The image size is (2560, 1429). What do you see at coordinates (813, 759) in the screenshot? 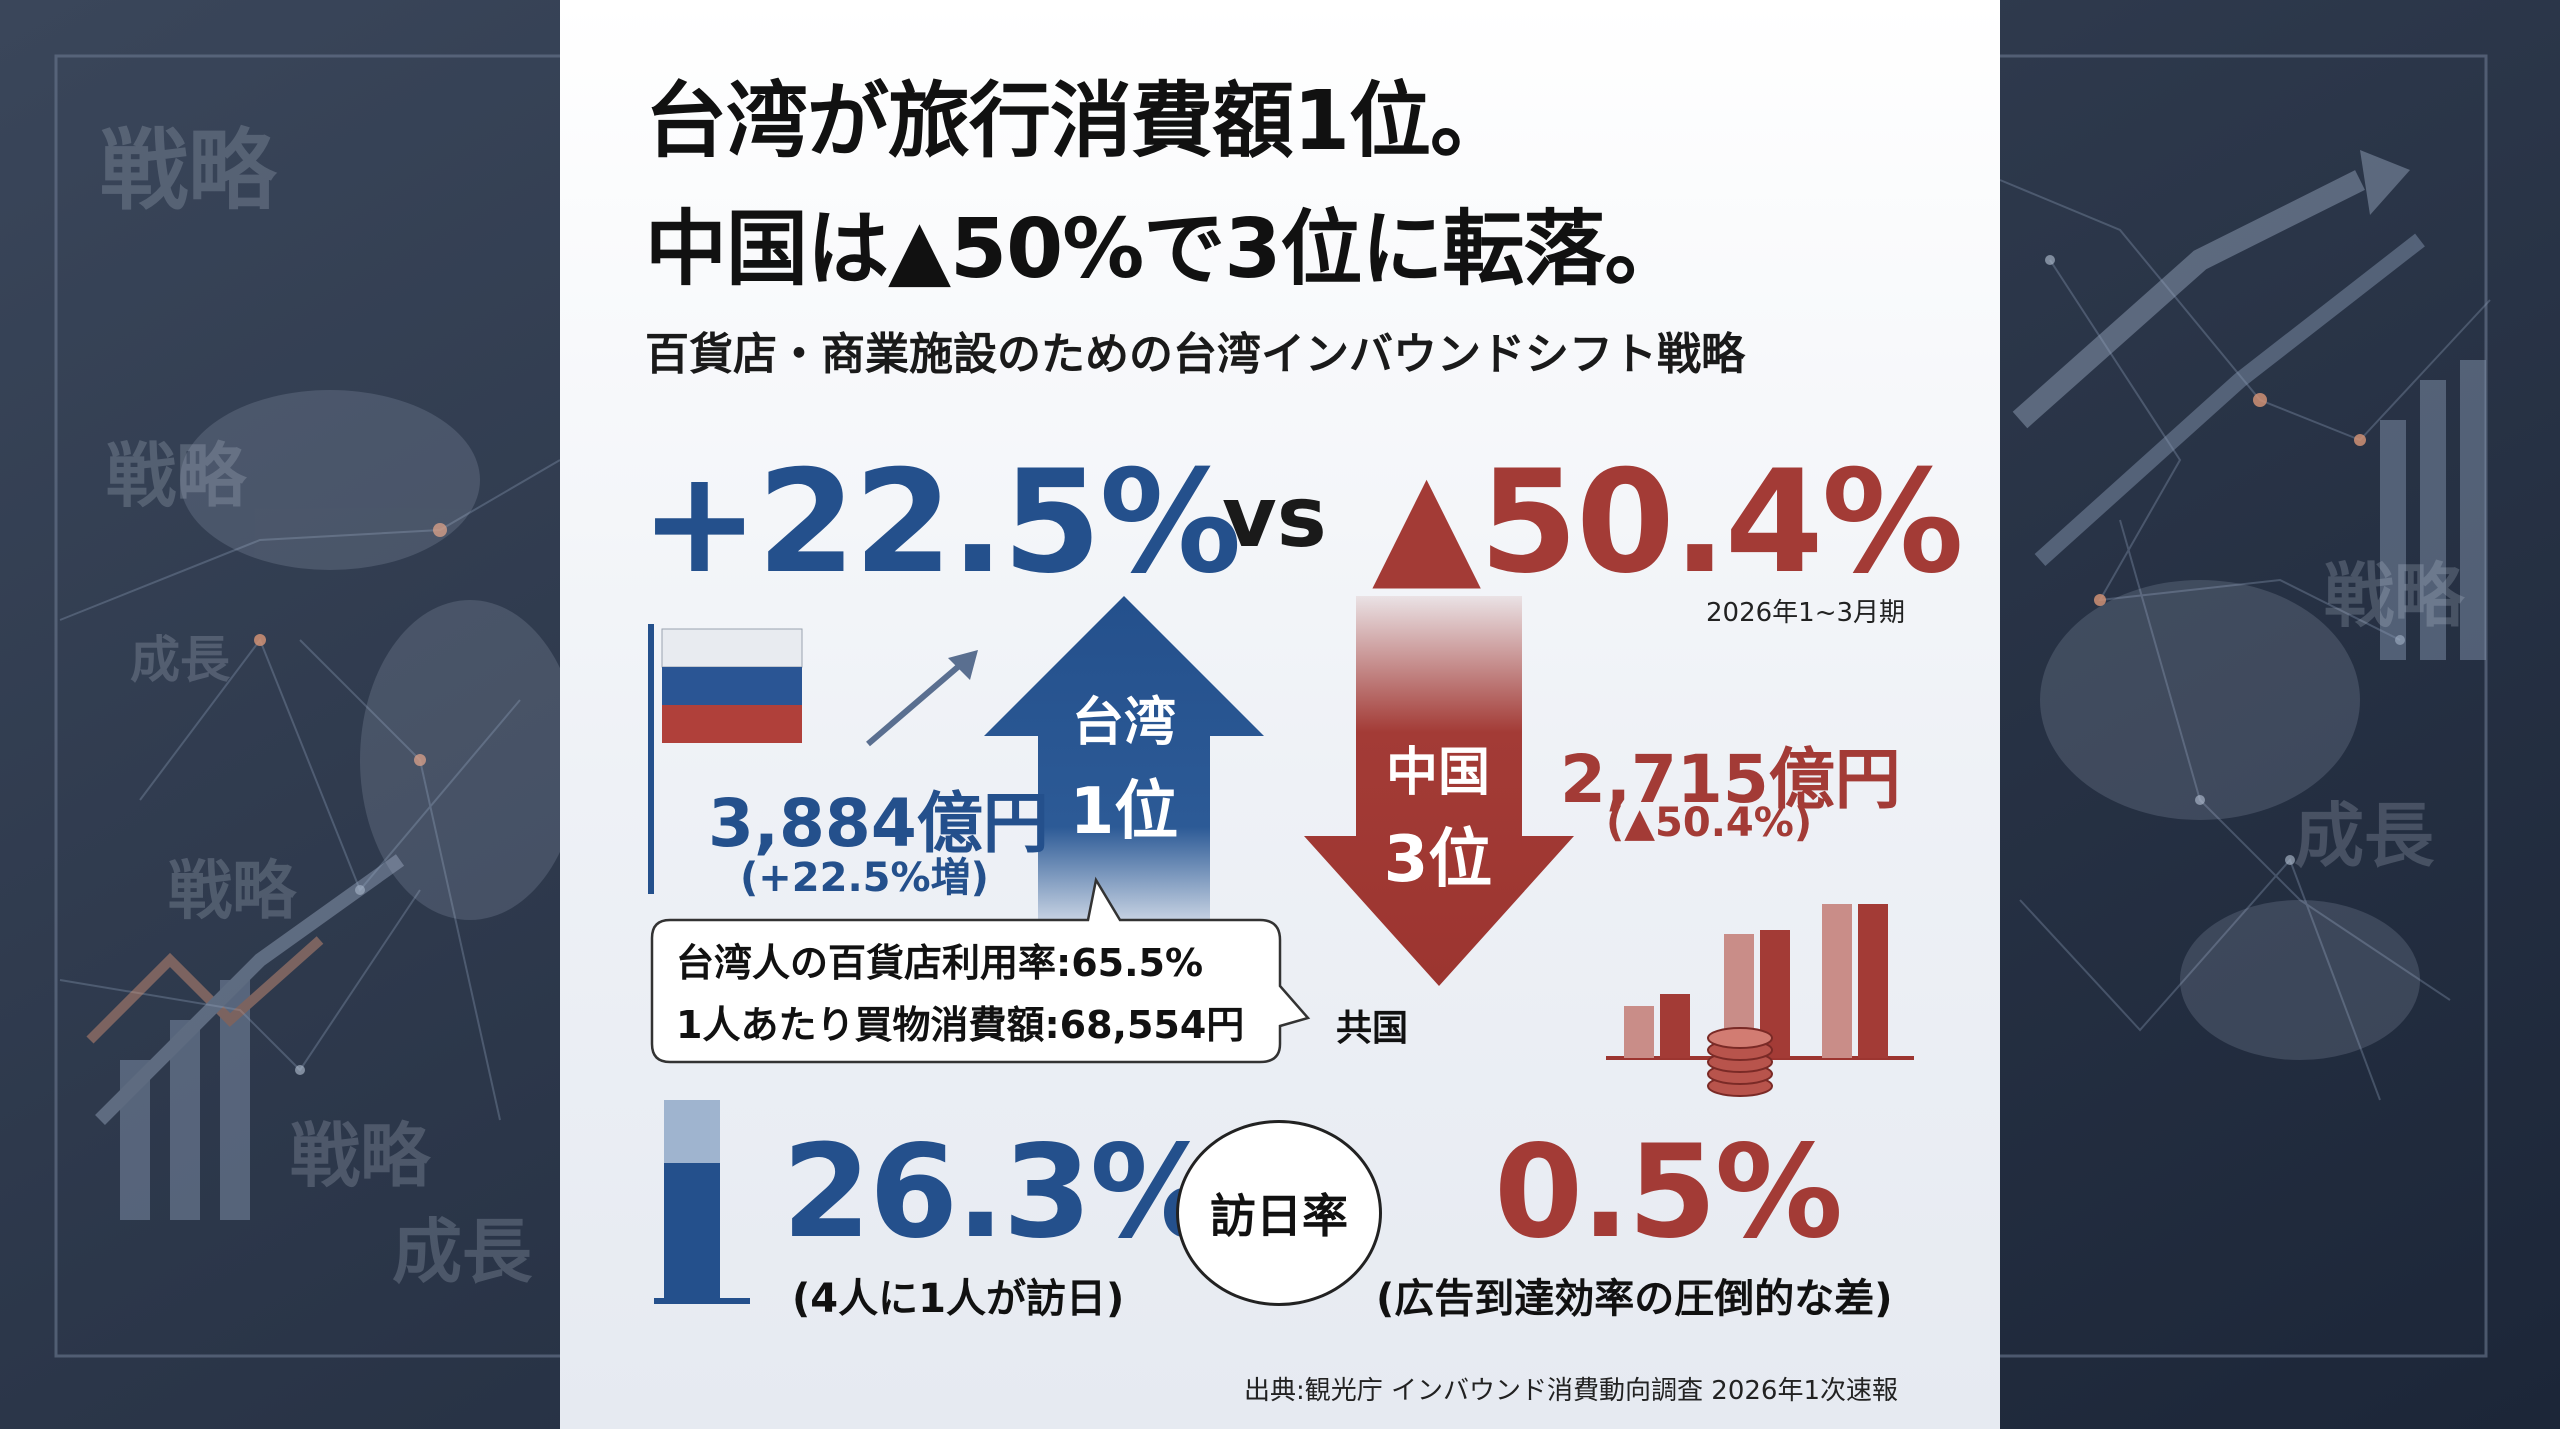
I see `flag-icon` at bounding box center [813, 759].